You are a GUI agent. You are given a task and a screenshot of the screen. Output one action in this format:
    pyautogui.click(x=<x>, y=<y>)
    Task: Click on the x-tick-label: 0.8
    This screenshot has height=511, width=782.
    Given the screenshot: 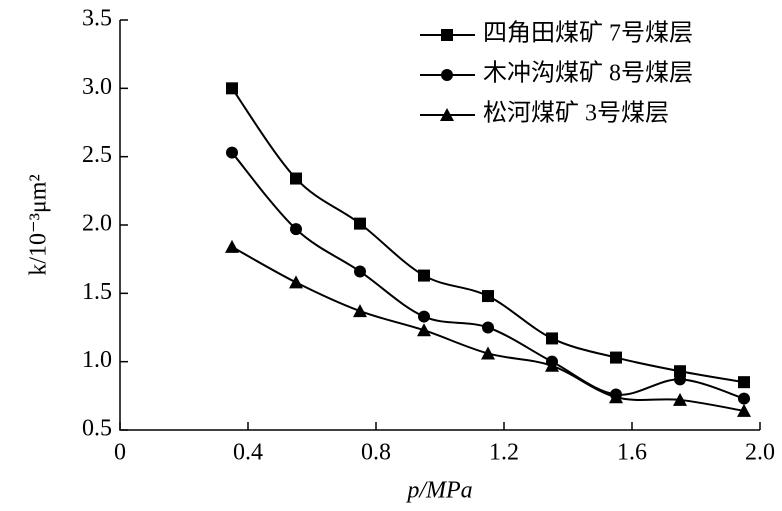 What is the action you would take?
    pyautogui.click(x=376, y=453)
    